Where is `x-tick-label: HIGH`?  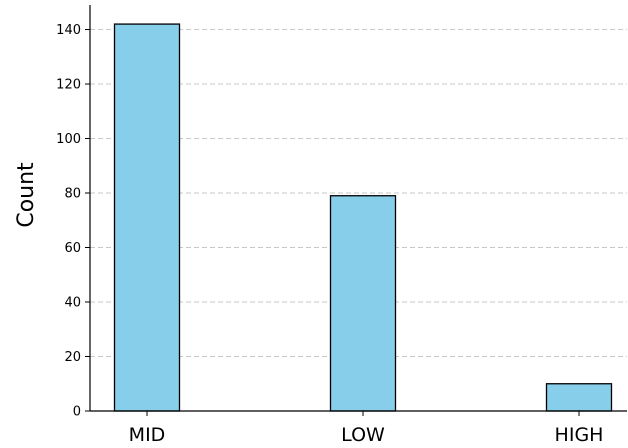
x-tick-label: HIGH is located at coordinates (579, 435).